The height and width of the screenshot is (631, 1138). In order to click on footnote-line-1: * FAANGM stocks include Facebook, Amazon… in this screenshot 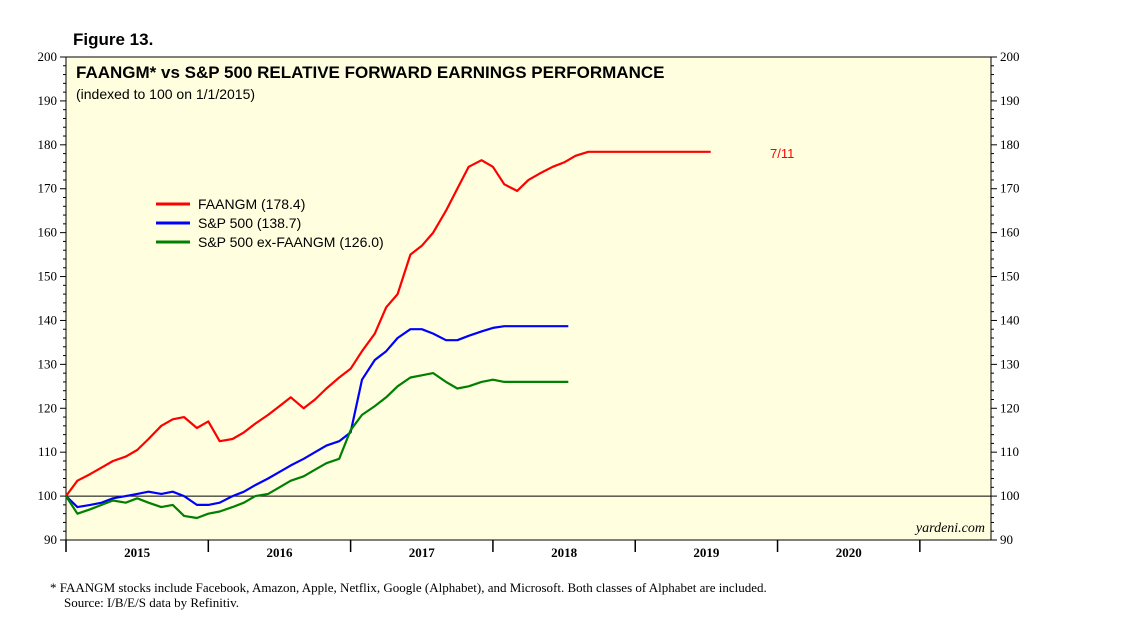, I will do `click(408, 587)`.